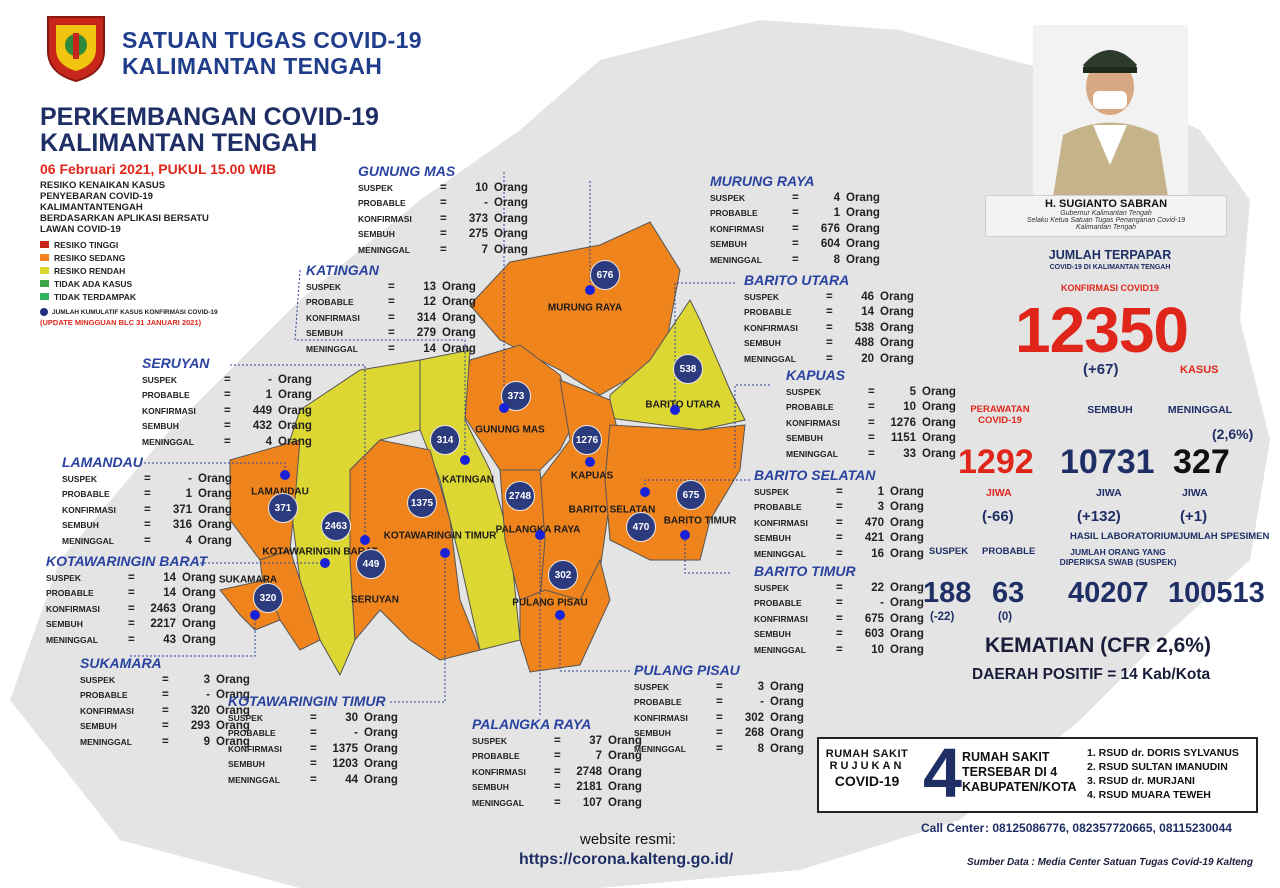  What do you see at coordinates (131, 625) in the screenshot?
I see `region-stat-row: SEMBUH = 2217 Orang` at bounding box center [131, 625].